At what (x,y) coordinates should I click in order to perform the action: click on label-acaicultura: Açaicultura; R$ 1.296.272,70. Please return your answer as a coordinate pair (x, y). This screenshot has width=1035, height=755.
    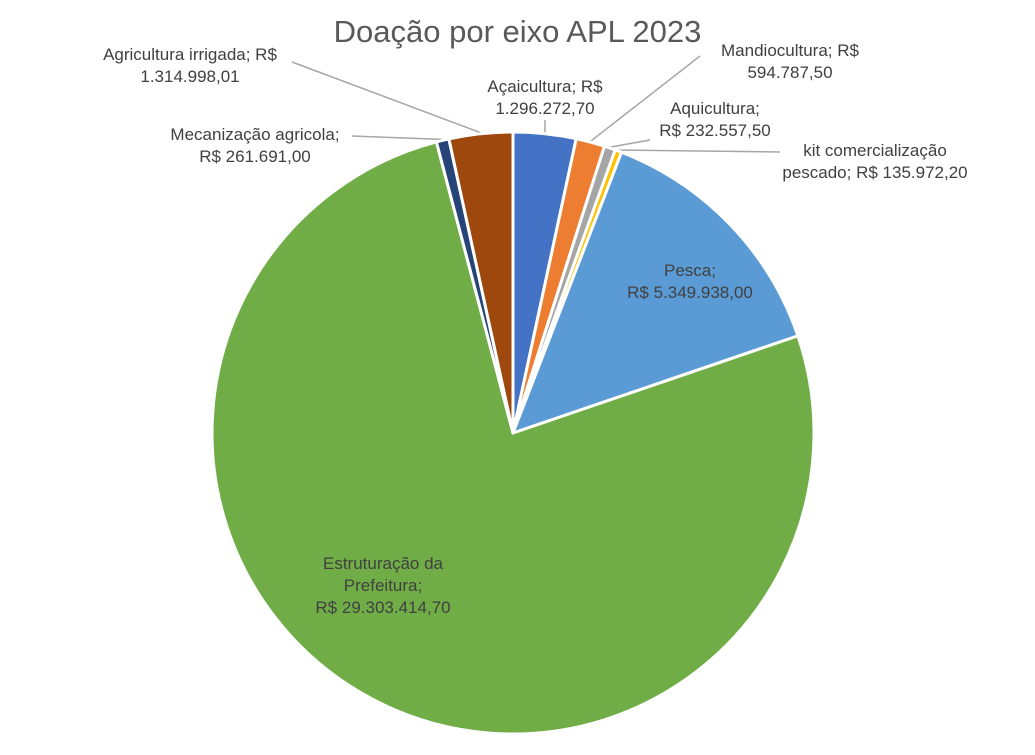
    Looking at the image, I should click on (545, 97).